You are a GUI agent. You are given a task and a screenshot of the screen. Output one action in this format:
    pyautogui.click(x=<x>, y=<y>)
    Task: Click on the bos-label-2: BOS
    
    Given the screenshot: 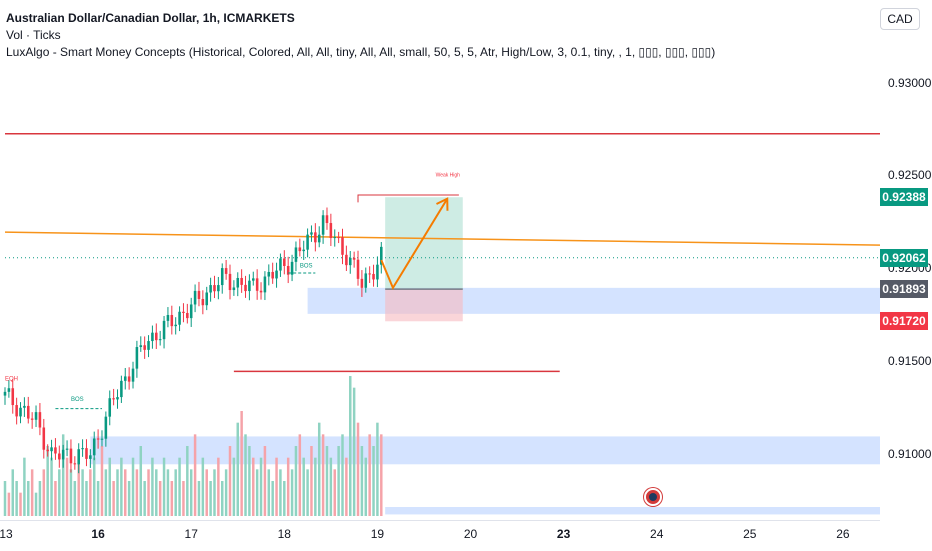 What is the action you would take?
    pyautogui.click(x=306, y=266)
    